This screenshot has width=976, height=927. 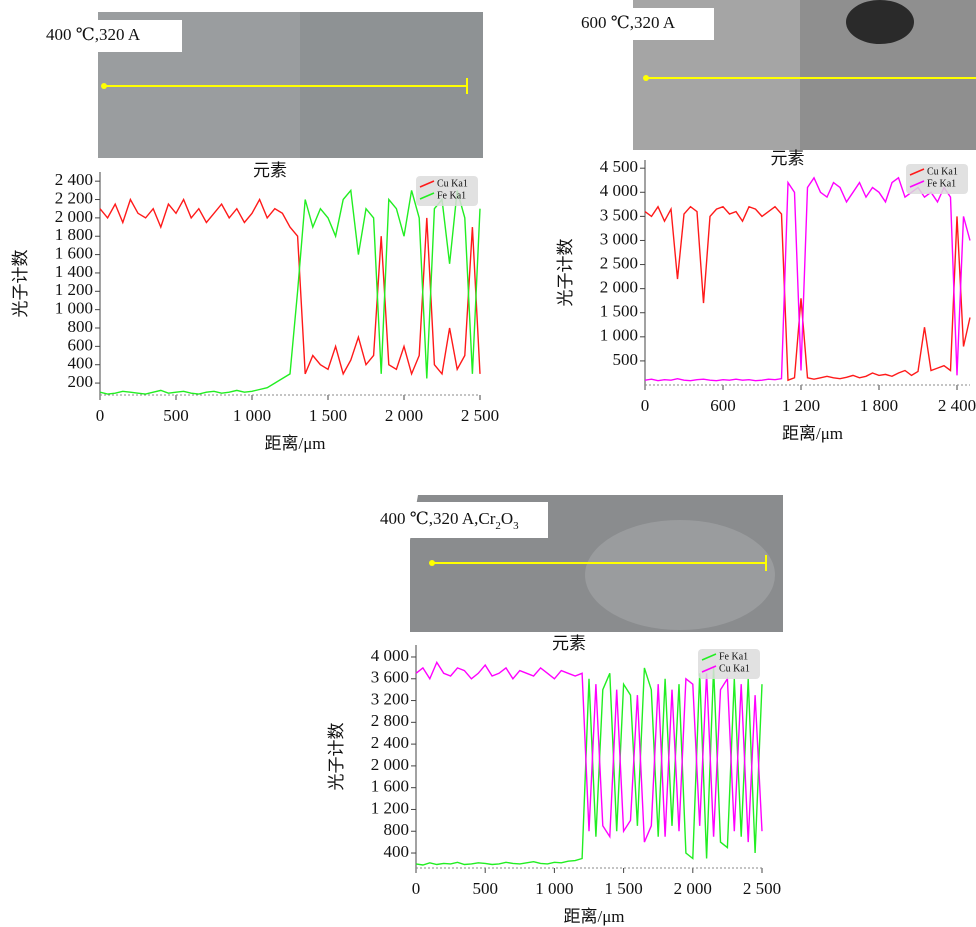 I want to click on y-tick-label: 1 800, so click(x=74, y=234).